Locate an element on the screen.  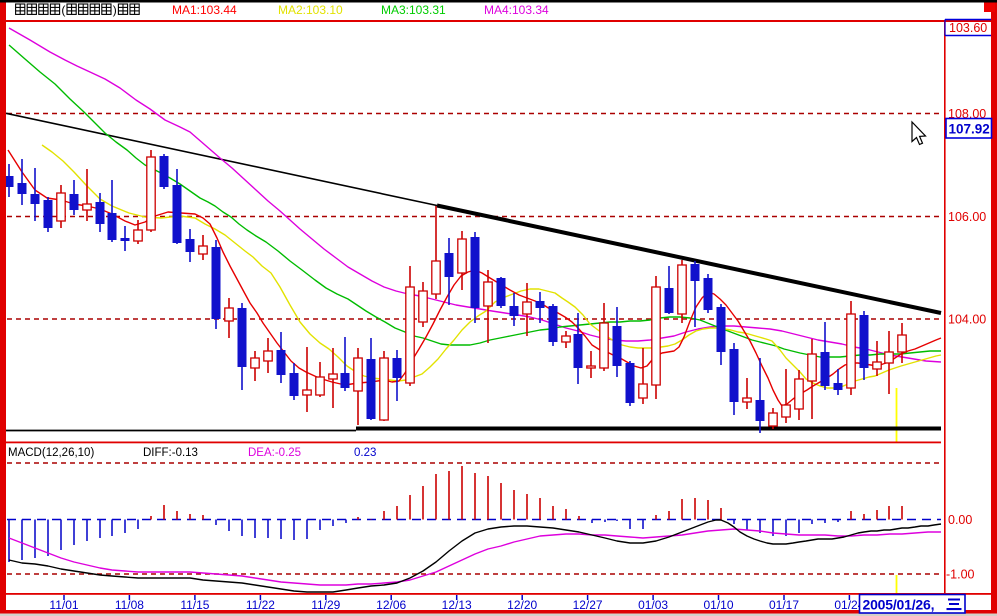
svg-text: 2005/01/26, is located at coordinates (899, 605).